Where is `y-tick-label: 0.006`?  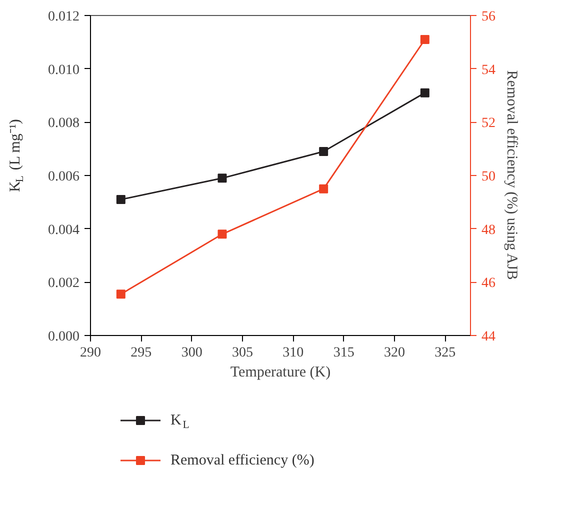
y-tick-label: 0.006 is located at coordinates (64, 177).